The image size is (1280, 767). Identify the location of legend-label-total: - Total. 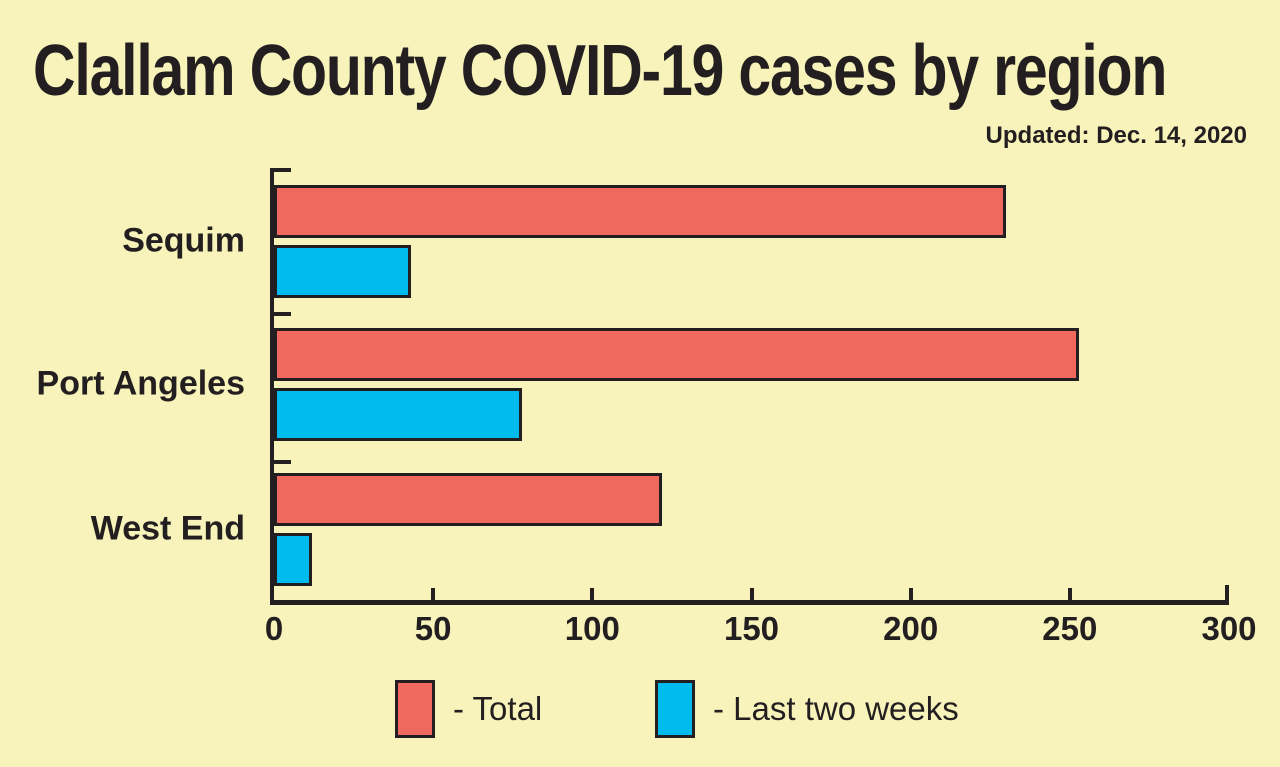
(498, 708).